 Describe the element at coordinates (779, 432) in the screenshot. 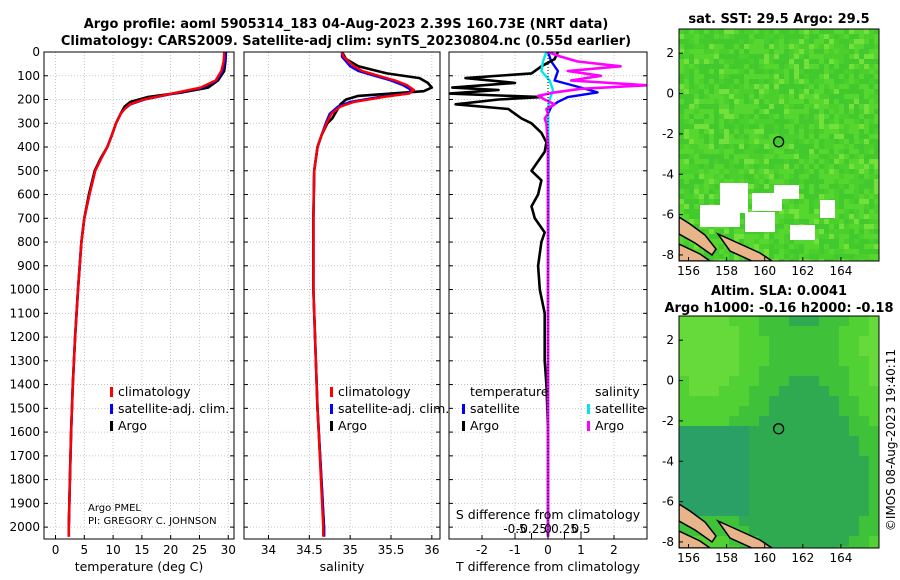

I see `map-field` at that location.